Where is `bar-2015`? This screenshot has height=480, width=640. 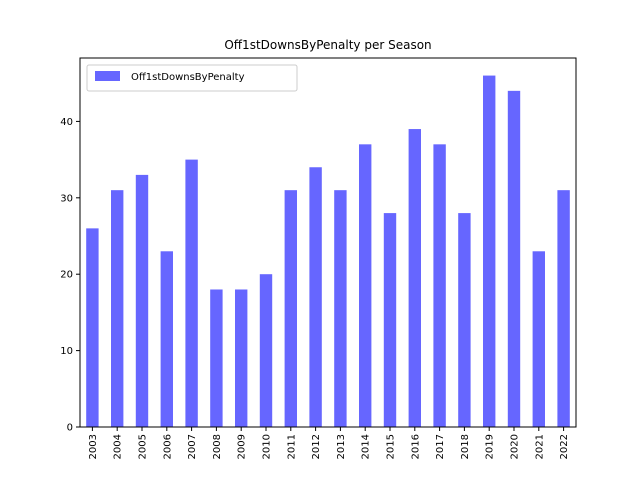
bar-2015 is located at coordinates (390, 320).